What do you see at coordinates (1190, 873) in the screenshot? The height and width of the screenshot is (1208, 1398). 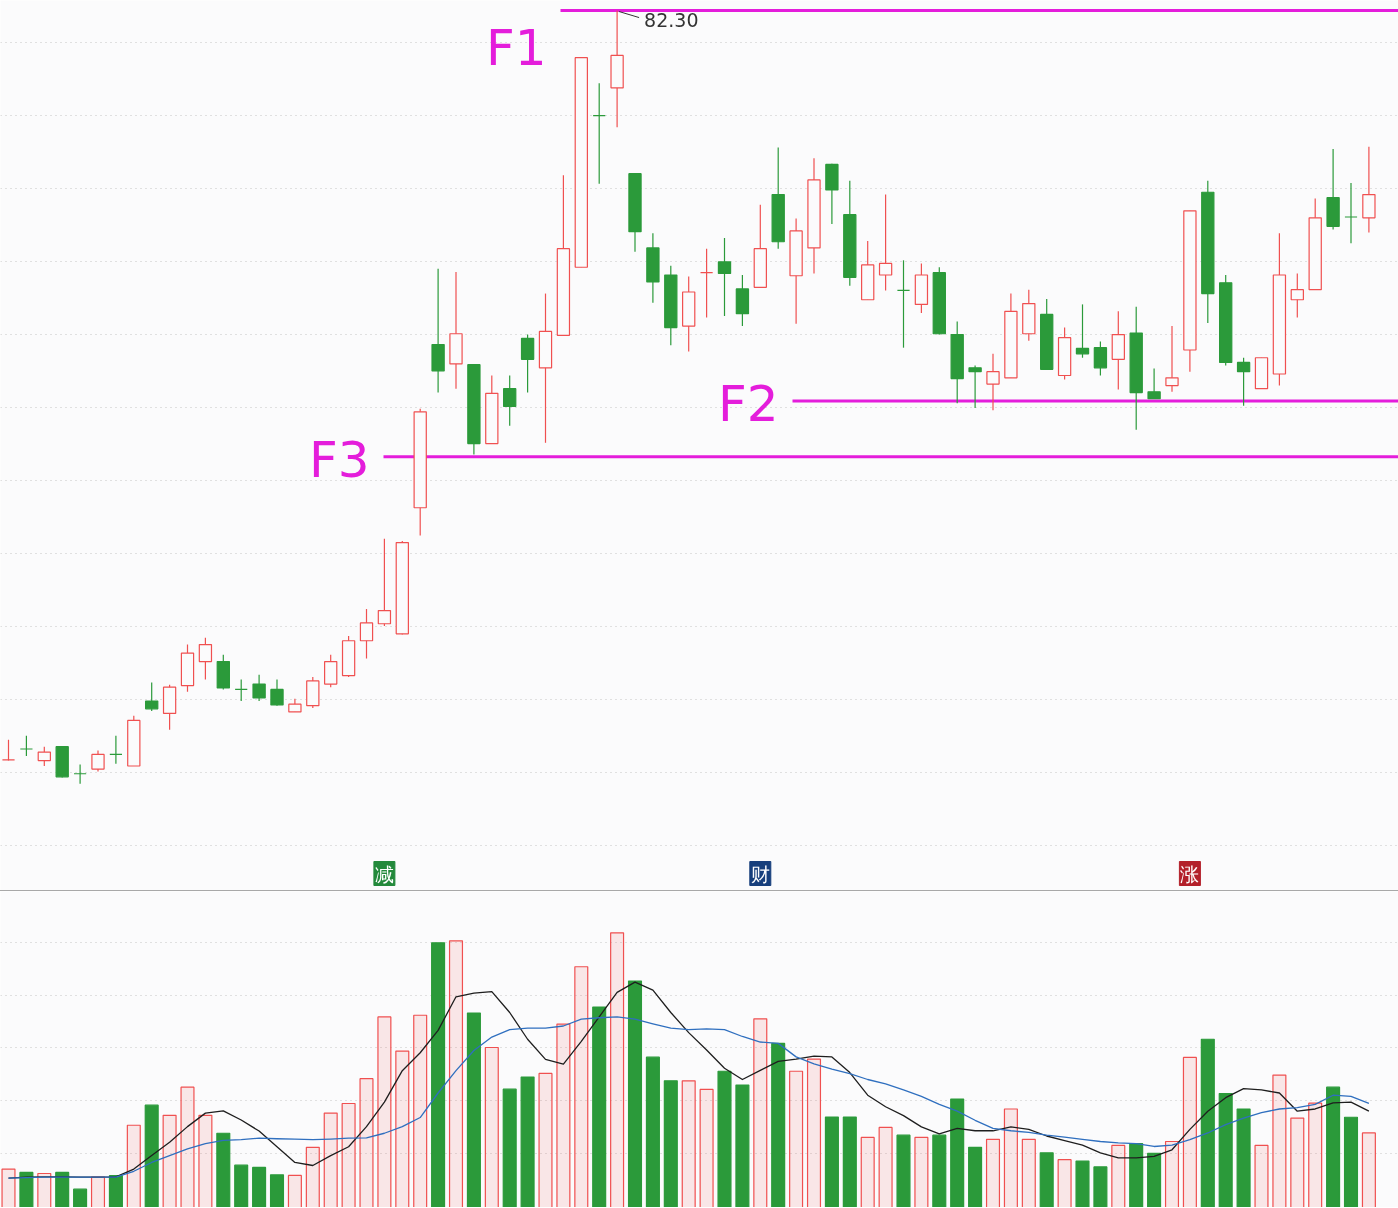 I see `text: 涨` at bounding box center [1190, 873].